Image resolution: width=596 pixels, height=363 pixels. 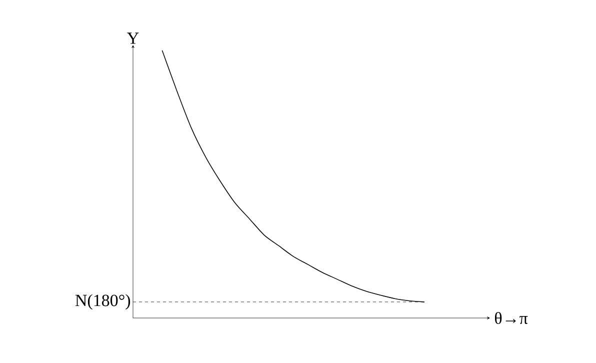 I want to click on ref-line-label: N(180°), so click(x=102, y=302).